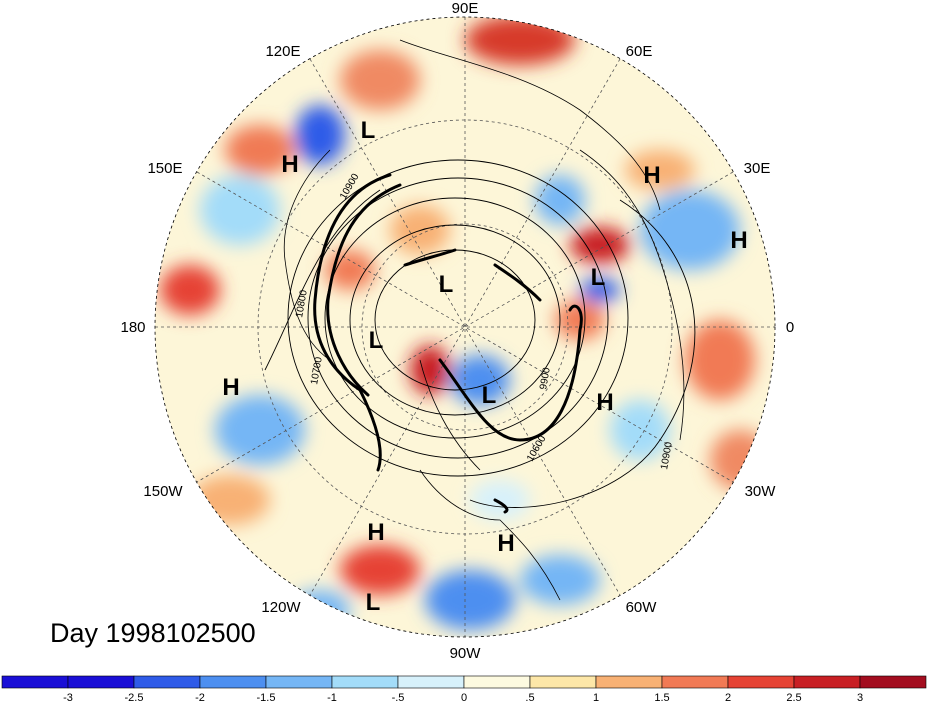 The image size is (928, 702). I want to click on longitude-label: 180, so click(132, 327).